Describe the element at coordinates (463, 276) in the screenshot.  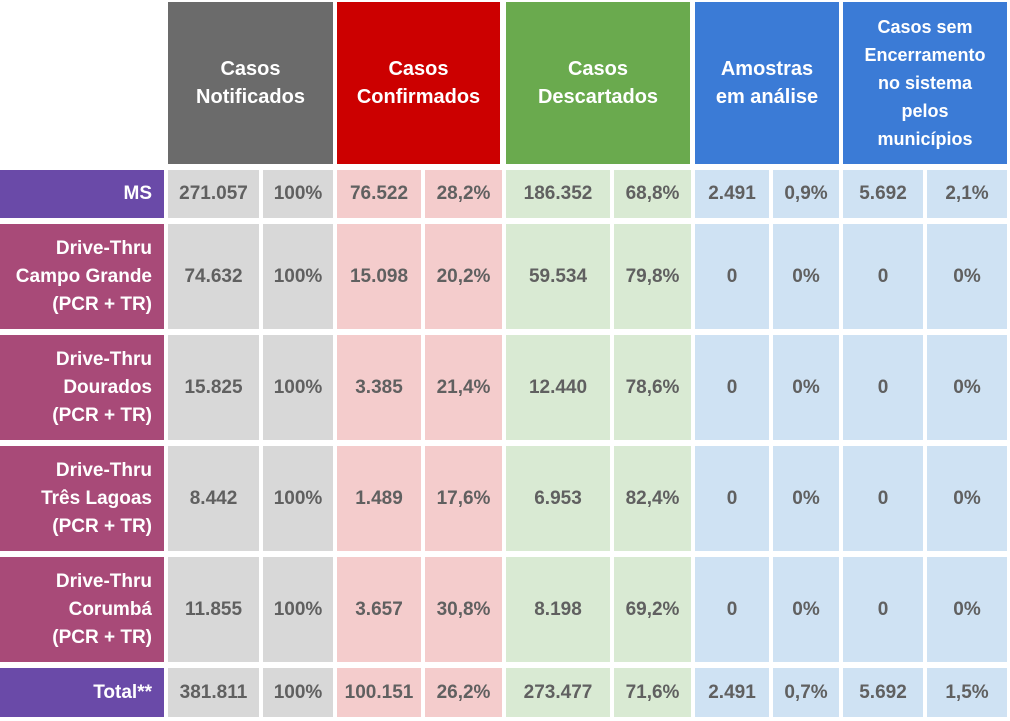
I see `confirmados-pct: 20,2%` at that location.